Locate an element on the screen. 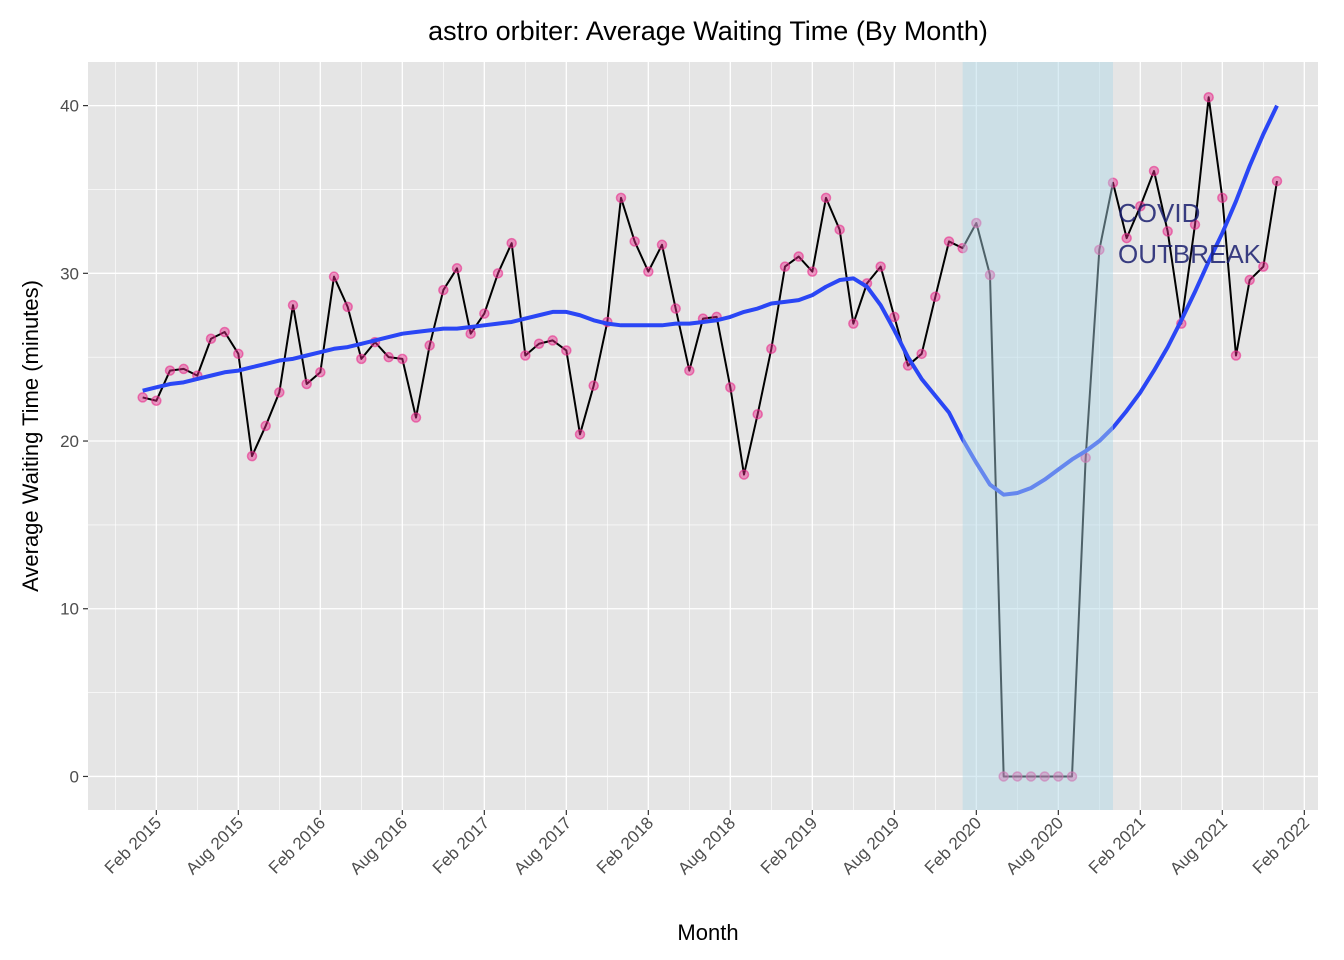  x-tick-label: Aug 2020 is located at coordinates (1034, 845).